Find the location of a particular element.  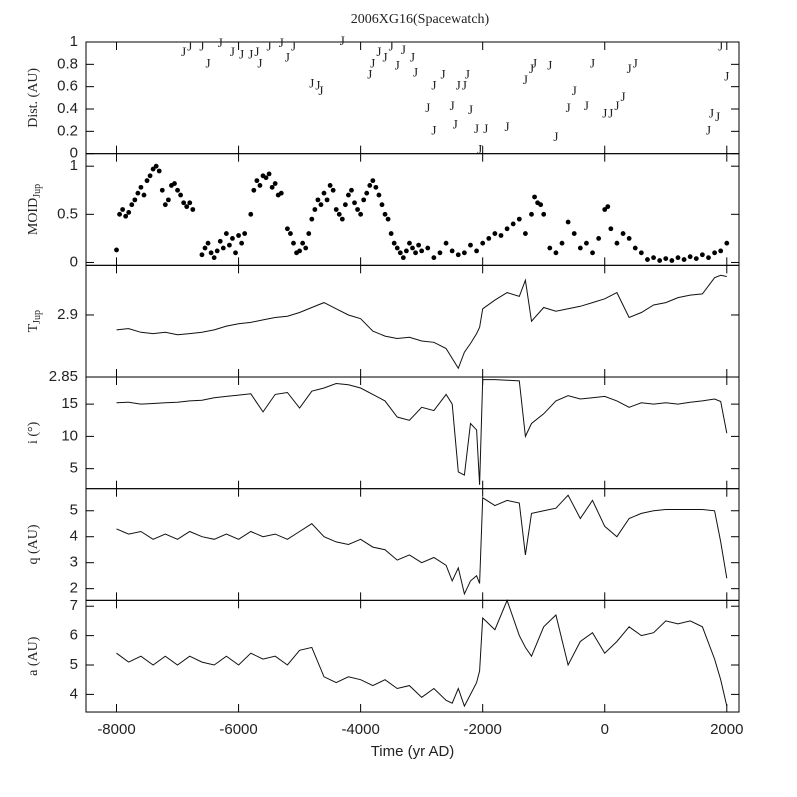

y-label-main: Dist. (AU) is located at coordinates (33, 98).